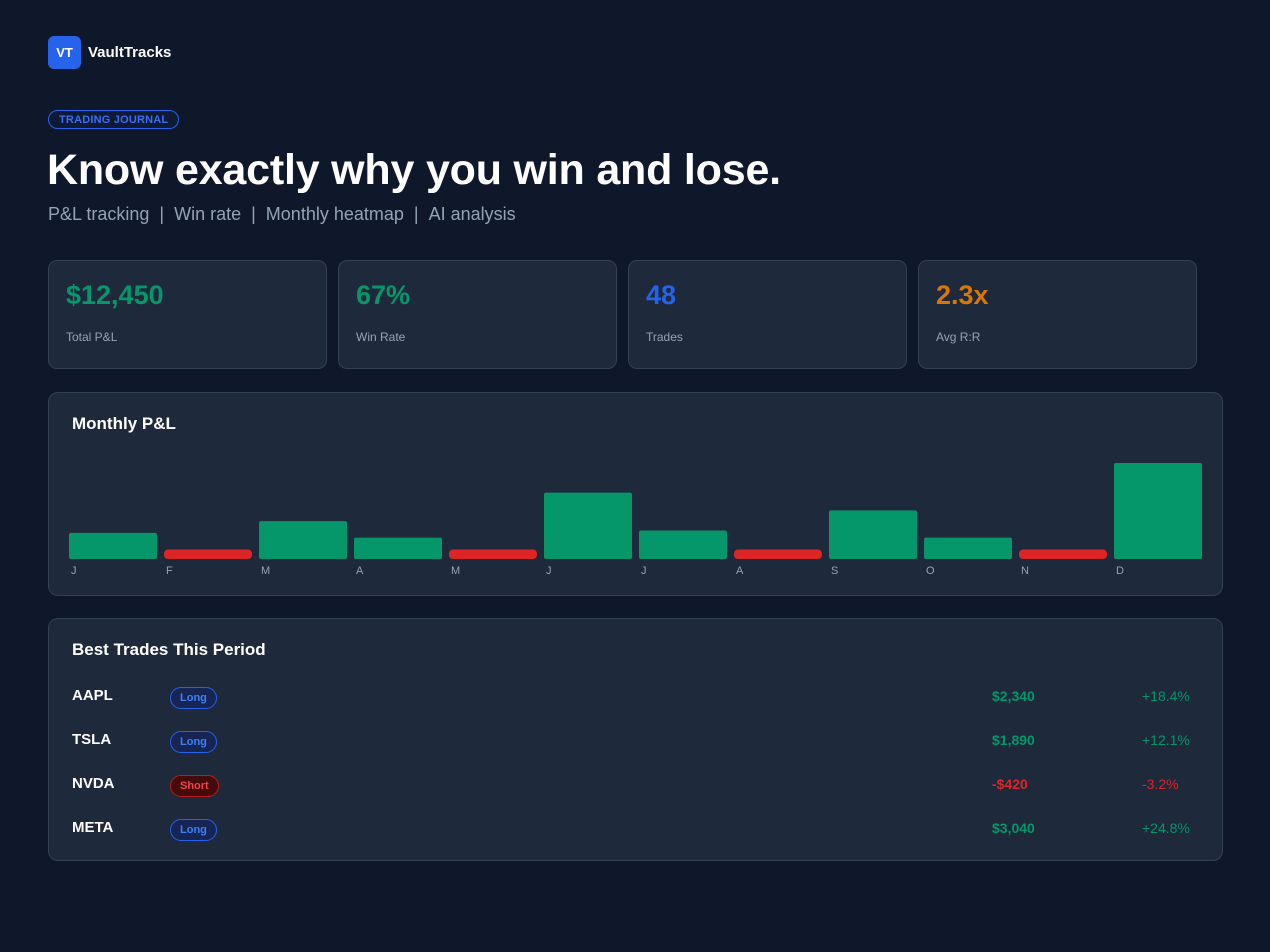  Describe the element at coordinates (414, 170) in the screenshot. I see `hero-headline: Know exactly why you win and lose.` at that location.